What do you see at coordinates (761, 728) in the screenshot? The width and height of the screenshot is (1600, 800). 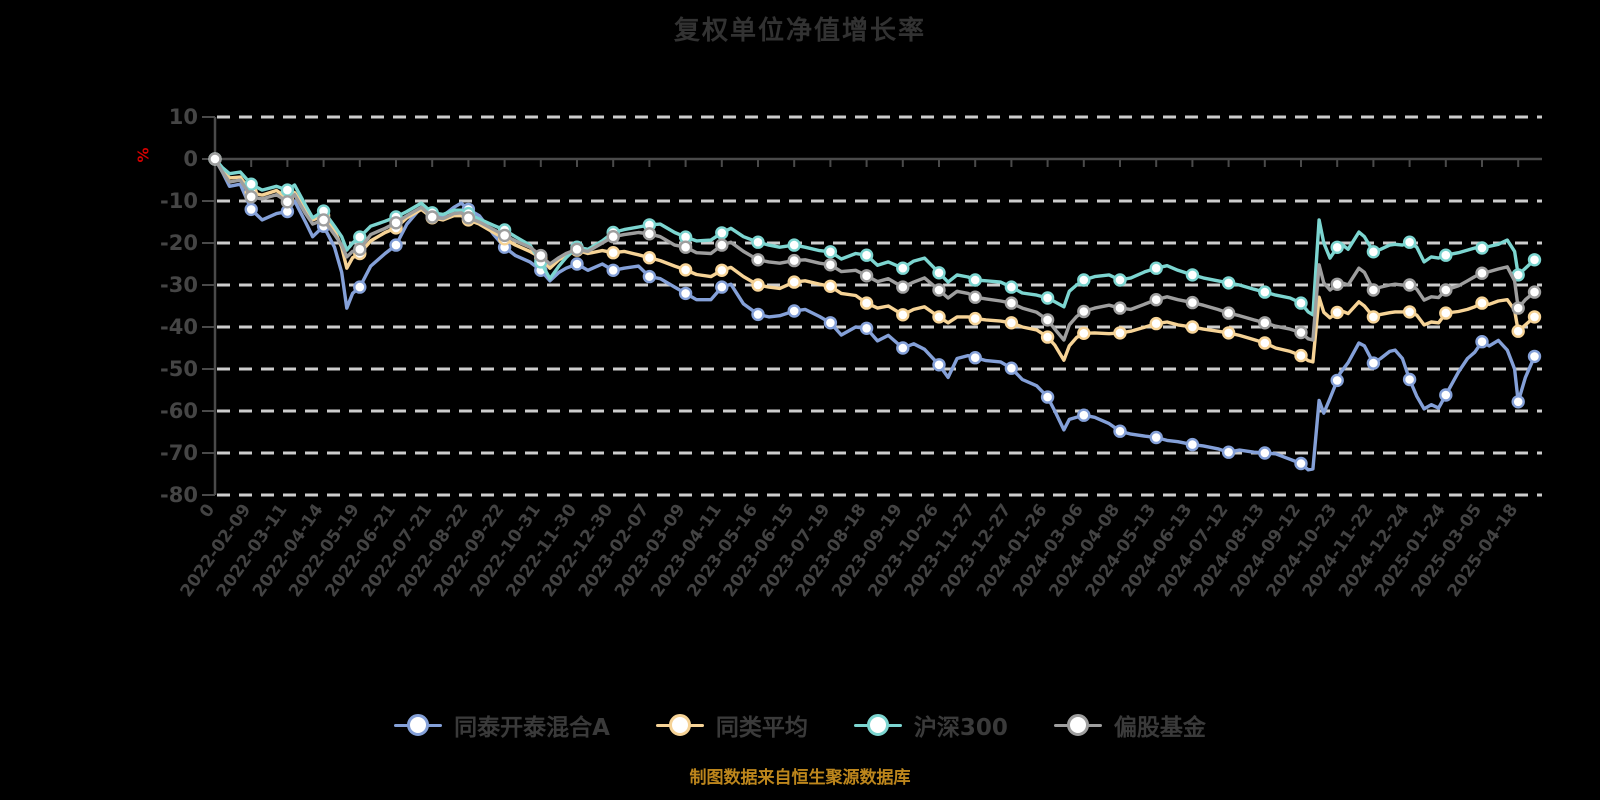 I see `legend-label: 同类平均` at bounding box center [761, 728].